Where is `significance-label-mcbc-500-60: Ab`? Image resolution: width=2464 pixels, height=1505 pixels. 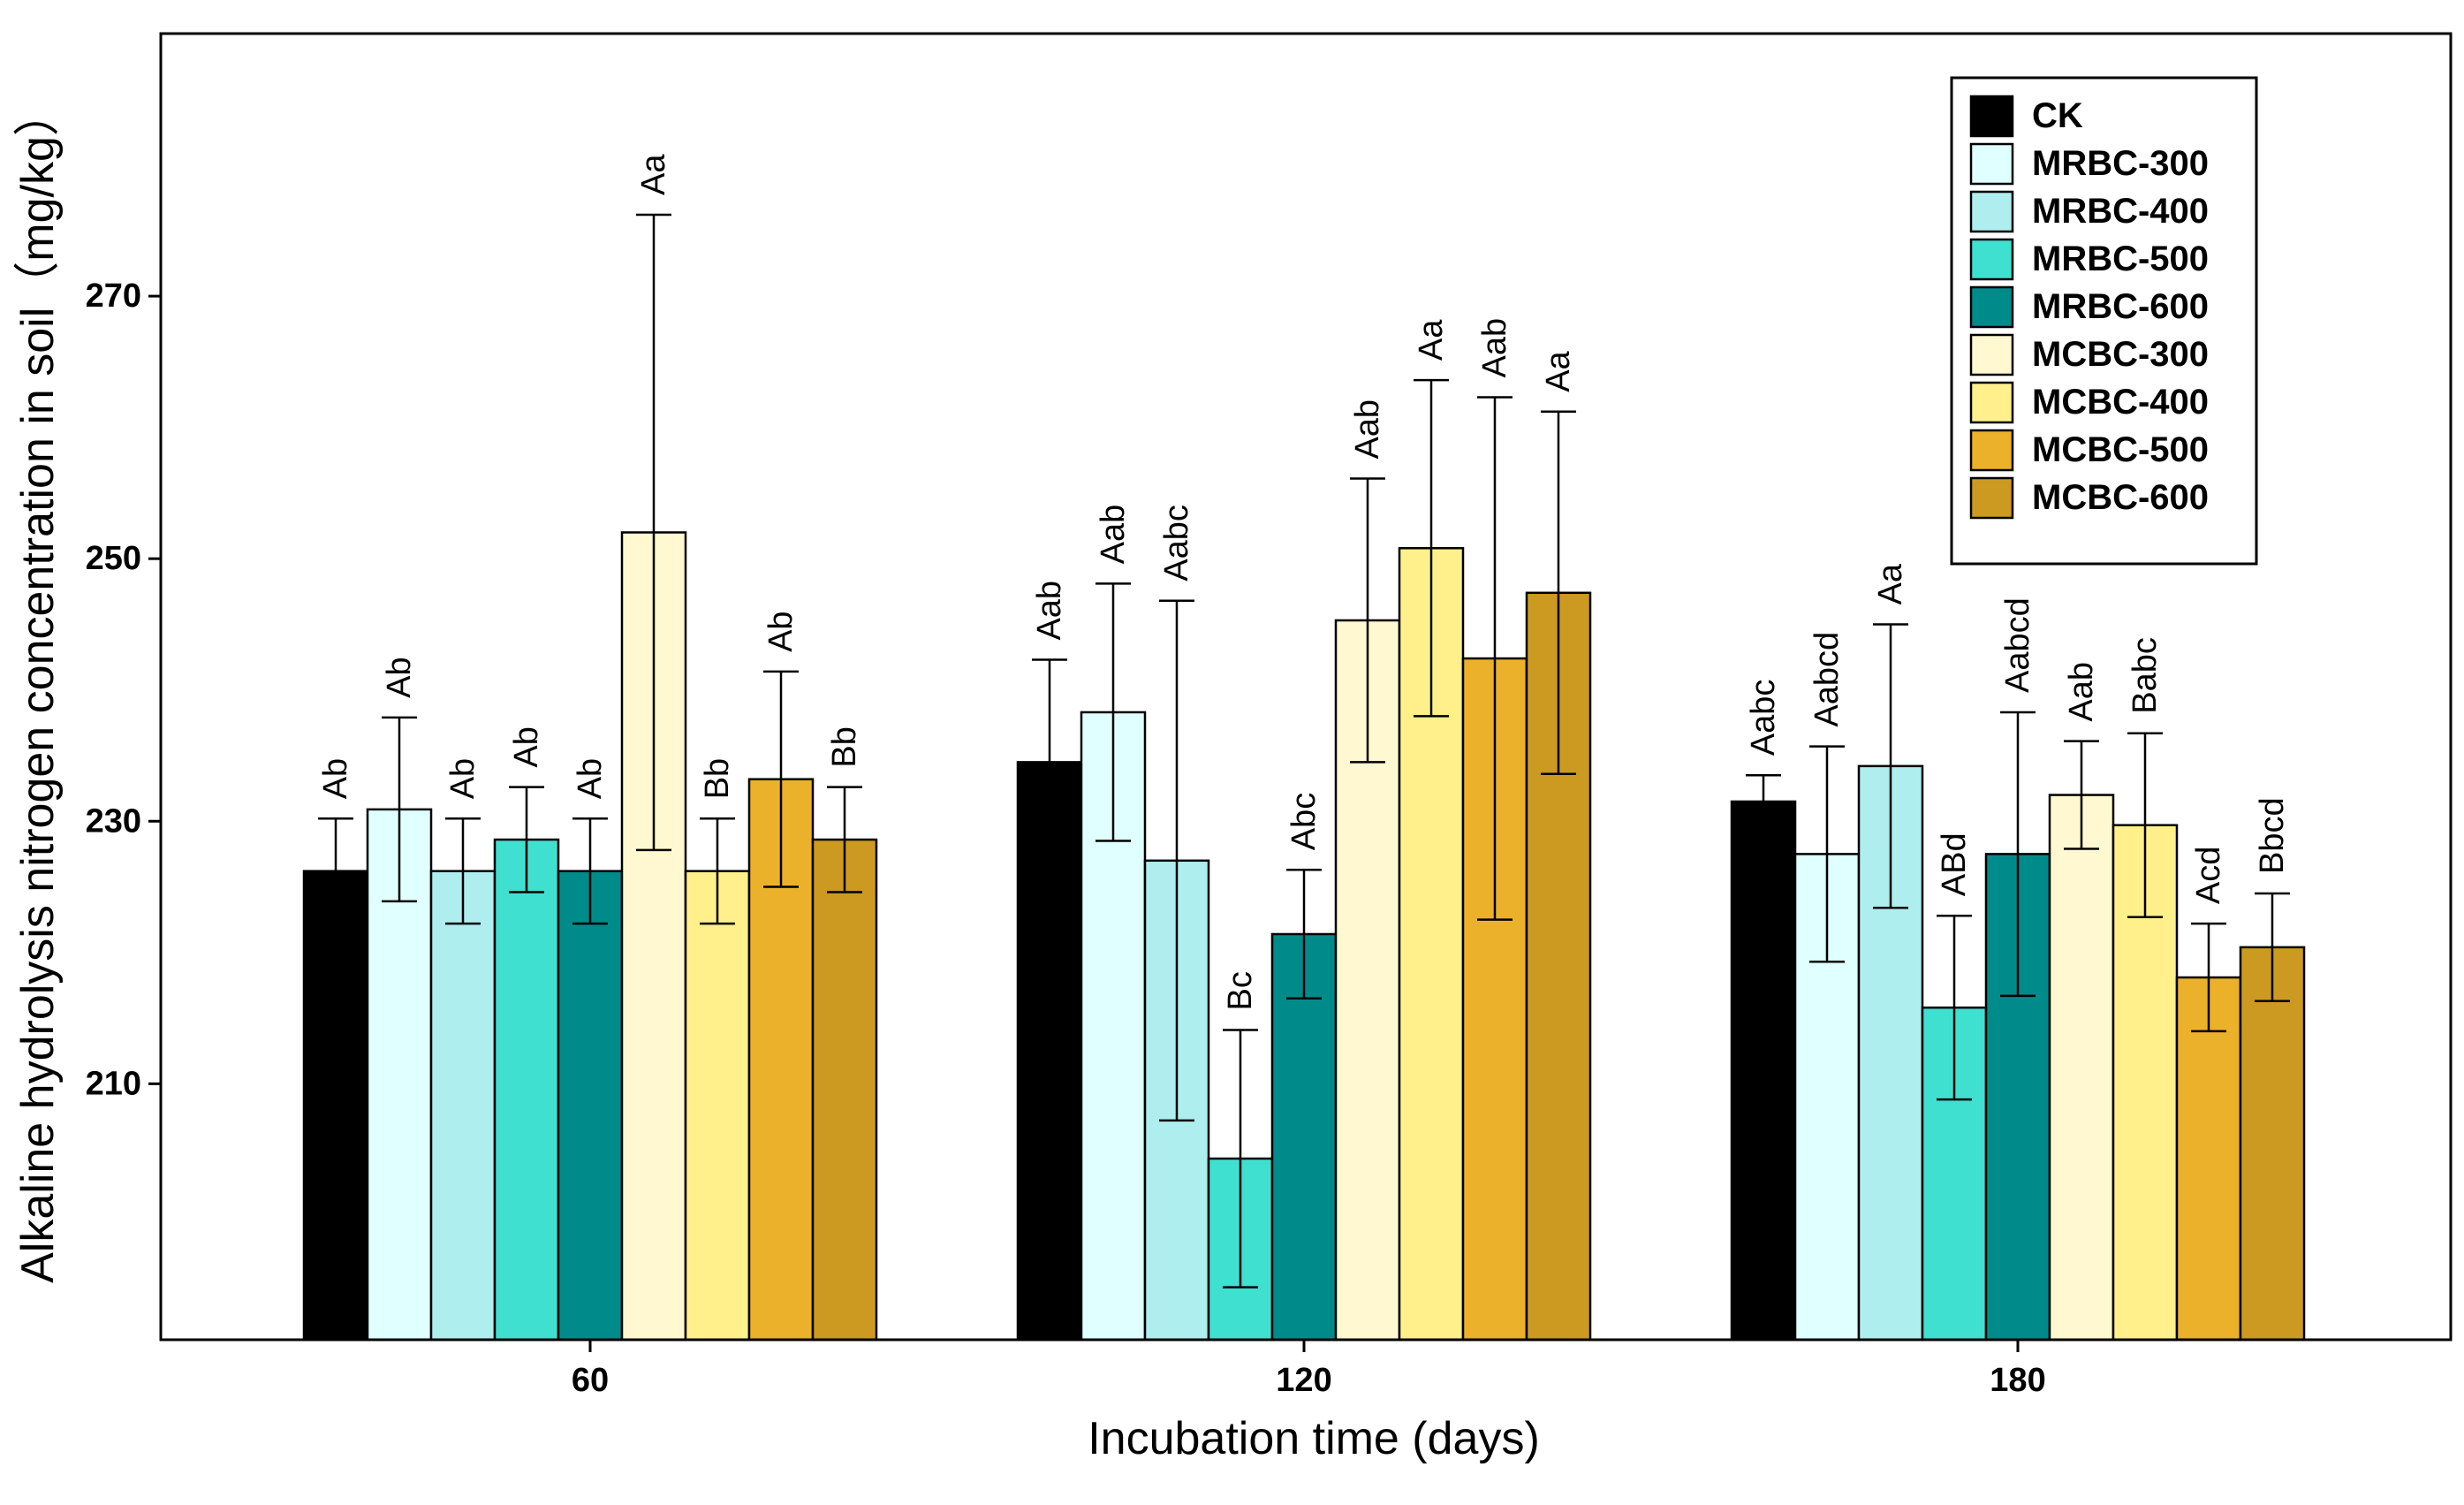 significance-label-mcbc-500-60: Ab is located at coordinates (781, 631).